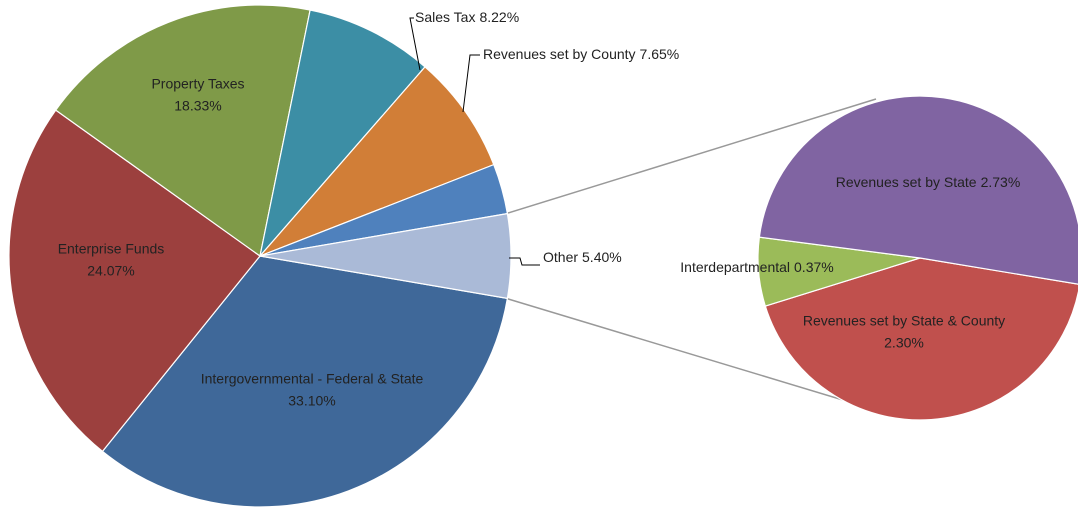 This screenshot has height=508, width=1078. Describe the element at coordinates (906, 182) in the screenshot. I see `slice-label: Revenues set by State` at that location.